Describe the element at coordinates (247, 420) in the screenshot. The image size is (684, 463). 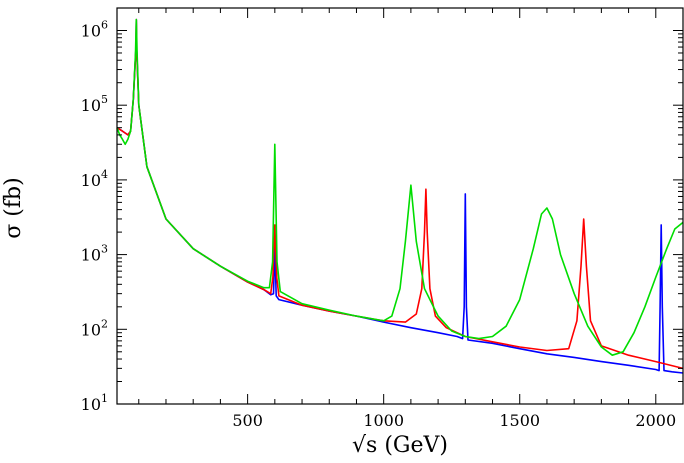
I see `x-tick-label: 500` at that location.